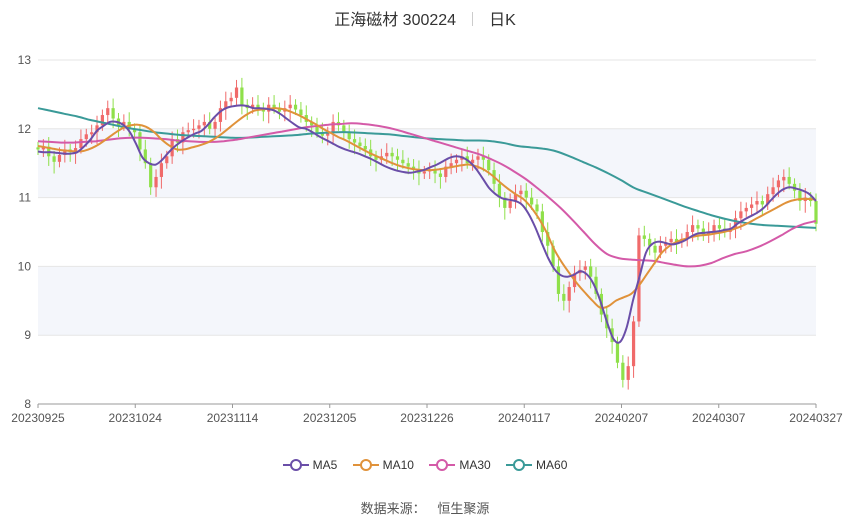  Describe the element at coordinates (427, 301) in the screenshot. I see `grid-band` at that location.